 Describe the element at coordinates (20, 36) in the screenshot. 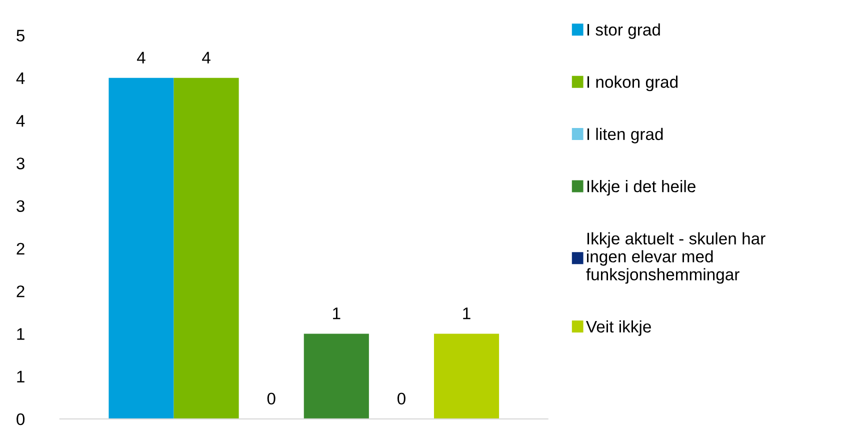

I see `y-tick-label: 5` at that location.